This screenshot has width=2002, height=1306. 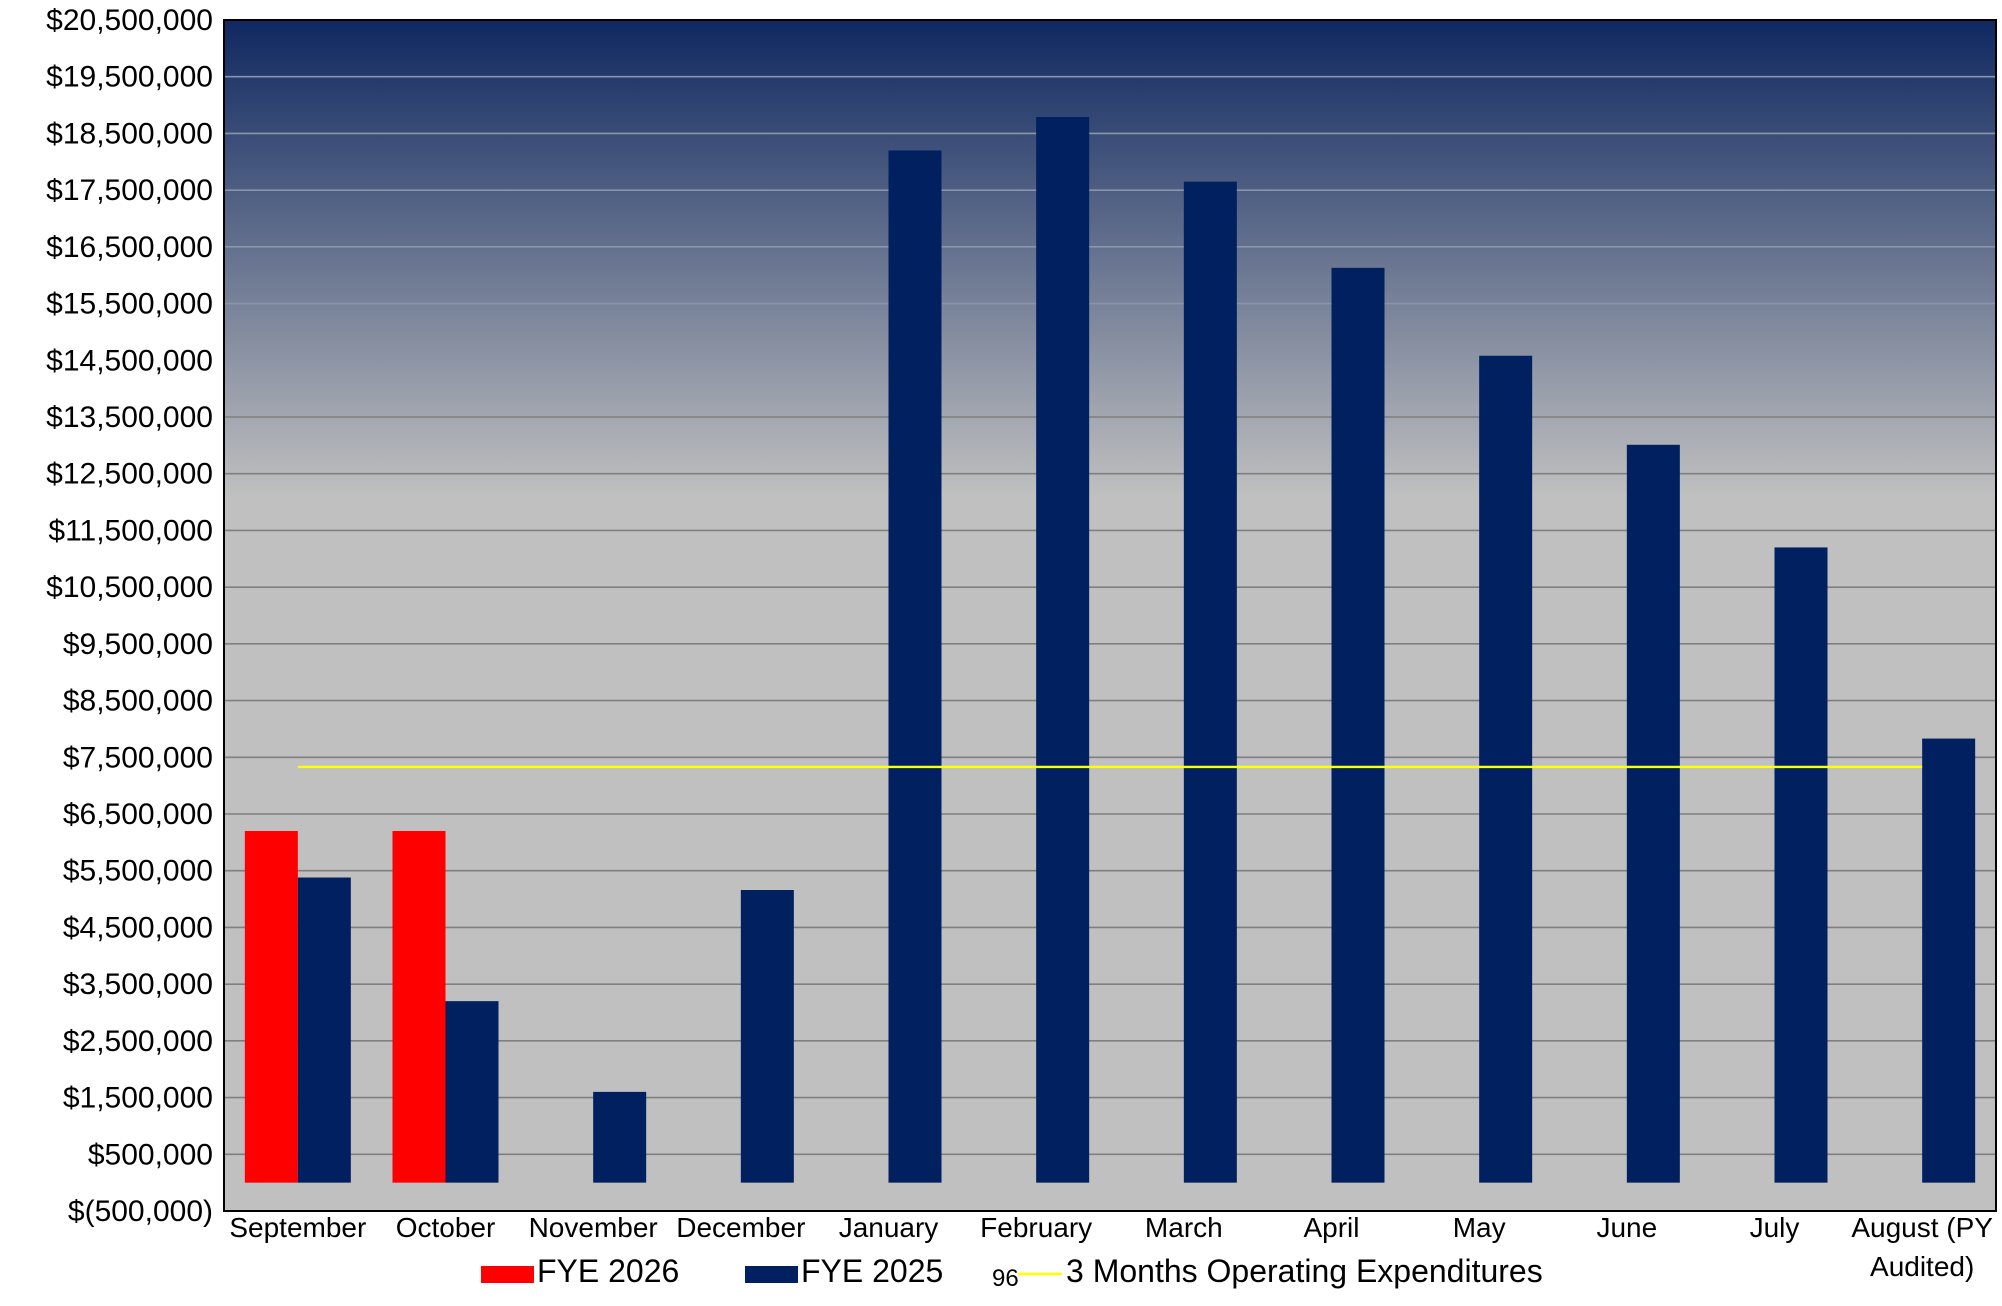 I want to click on bar-fye2025-august-py-audited, so click(x=1949, y=960).